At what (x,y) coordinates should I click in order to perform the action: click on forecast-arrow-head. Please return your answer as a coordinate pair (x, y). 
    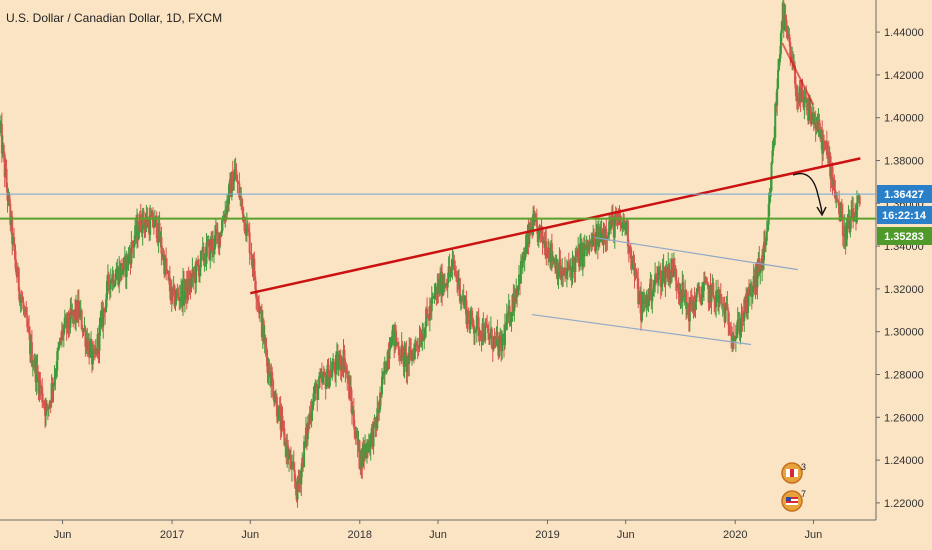
    Looking at the image, I should click on (821, 211).